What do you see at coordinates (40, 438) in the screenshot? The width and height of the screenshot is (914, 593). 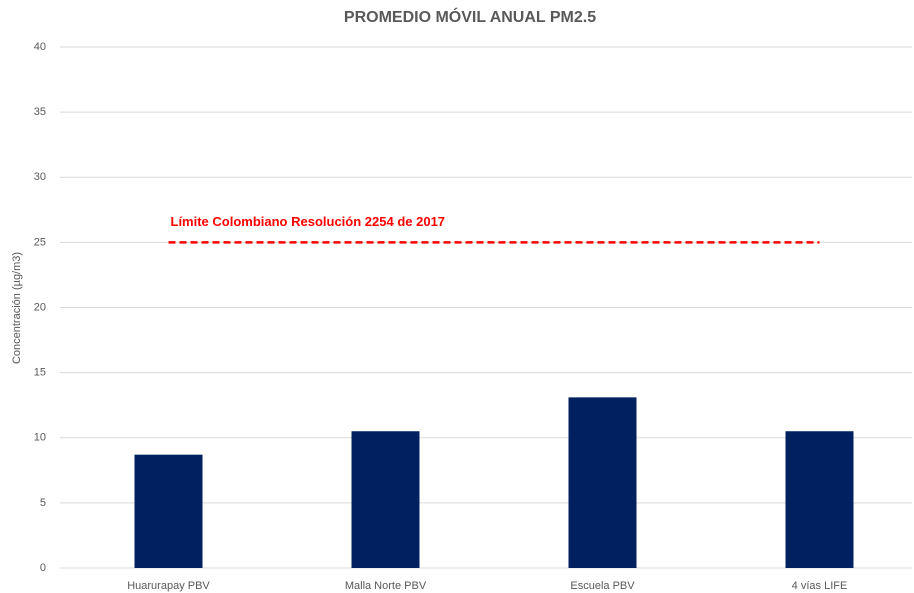 I see `y-tick-label: 10` at bounding box center [40, 438].